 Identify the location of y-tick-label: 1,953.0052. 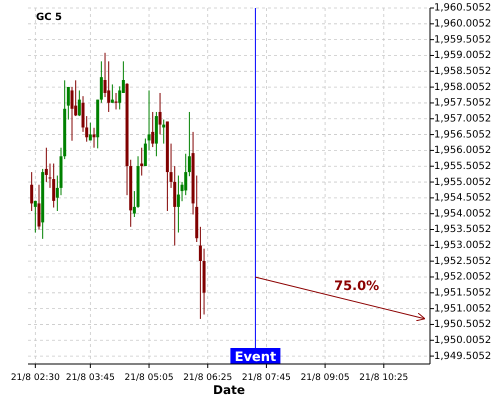
(463, 246).